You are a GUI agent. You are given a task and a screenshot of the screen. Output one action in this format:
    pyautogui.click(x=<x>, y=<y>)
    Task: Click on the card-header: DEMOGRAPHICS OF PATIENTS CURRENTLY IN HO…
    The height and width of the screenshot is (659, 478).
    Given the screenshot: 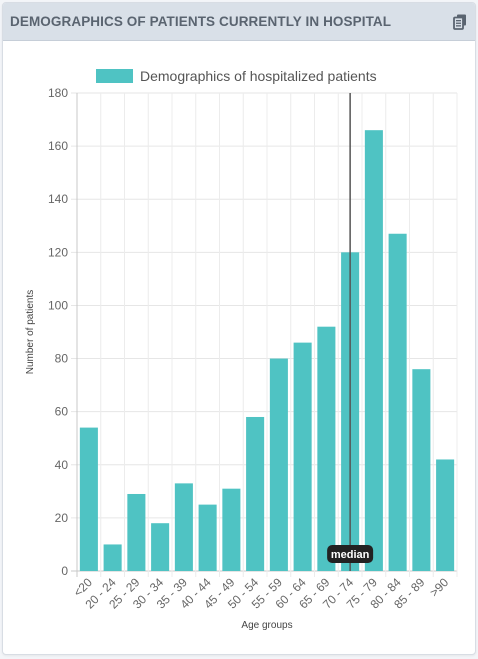 What is the action you would take?
    pyautogui.click(x=239, y=22)
    